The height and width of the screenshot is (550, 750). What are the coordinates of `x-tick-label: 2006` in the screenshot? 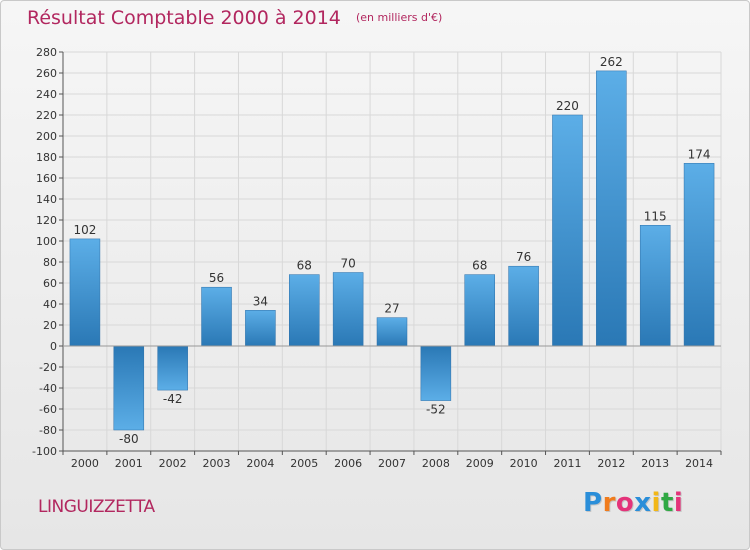 It's located at (348, 463).